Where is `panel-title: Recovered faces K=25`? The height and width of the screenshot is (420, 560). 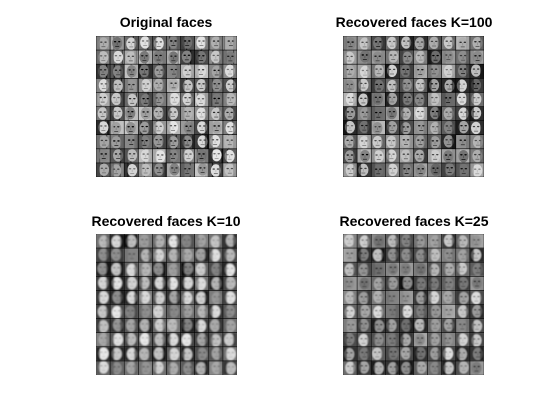
panel-title: Recovered faces K=25 is located at coordinates (414, 221).